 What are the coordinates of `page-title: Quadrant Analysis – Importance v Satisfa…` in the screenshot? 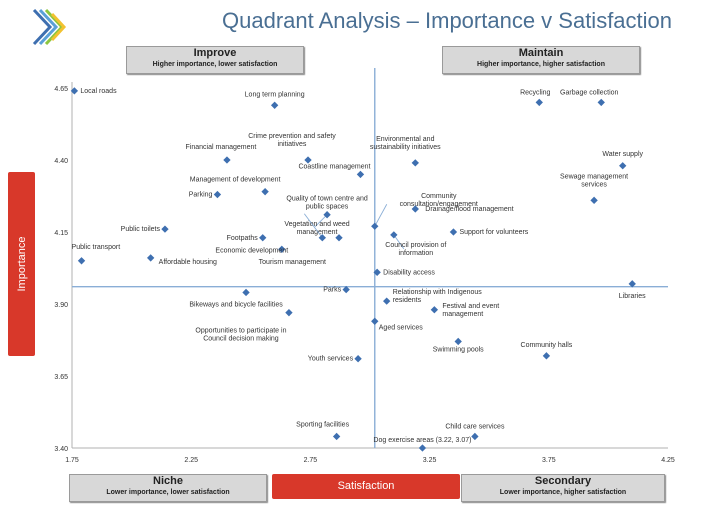 It's located at (447, 20).